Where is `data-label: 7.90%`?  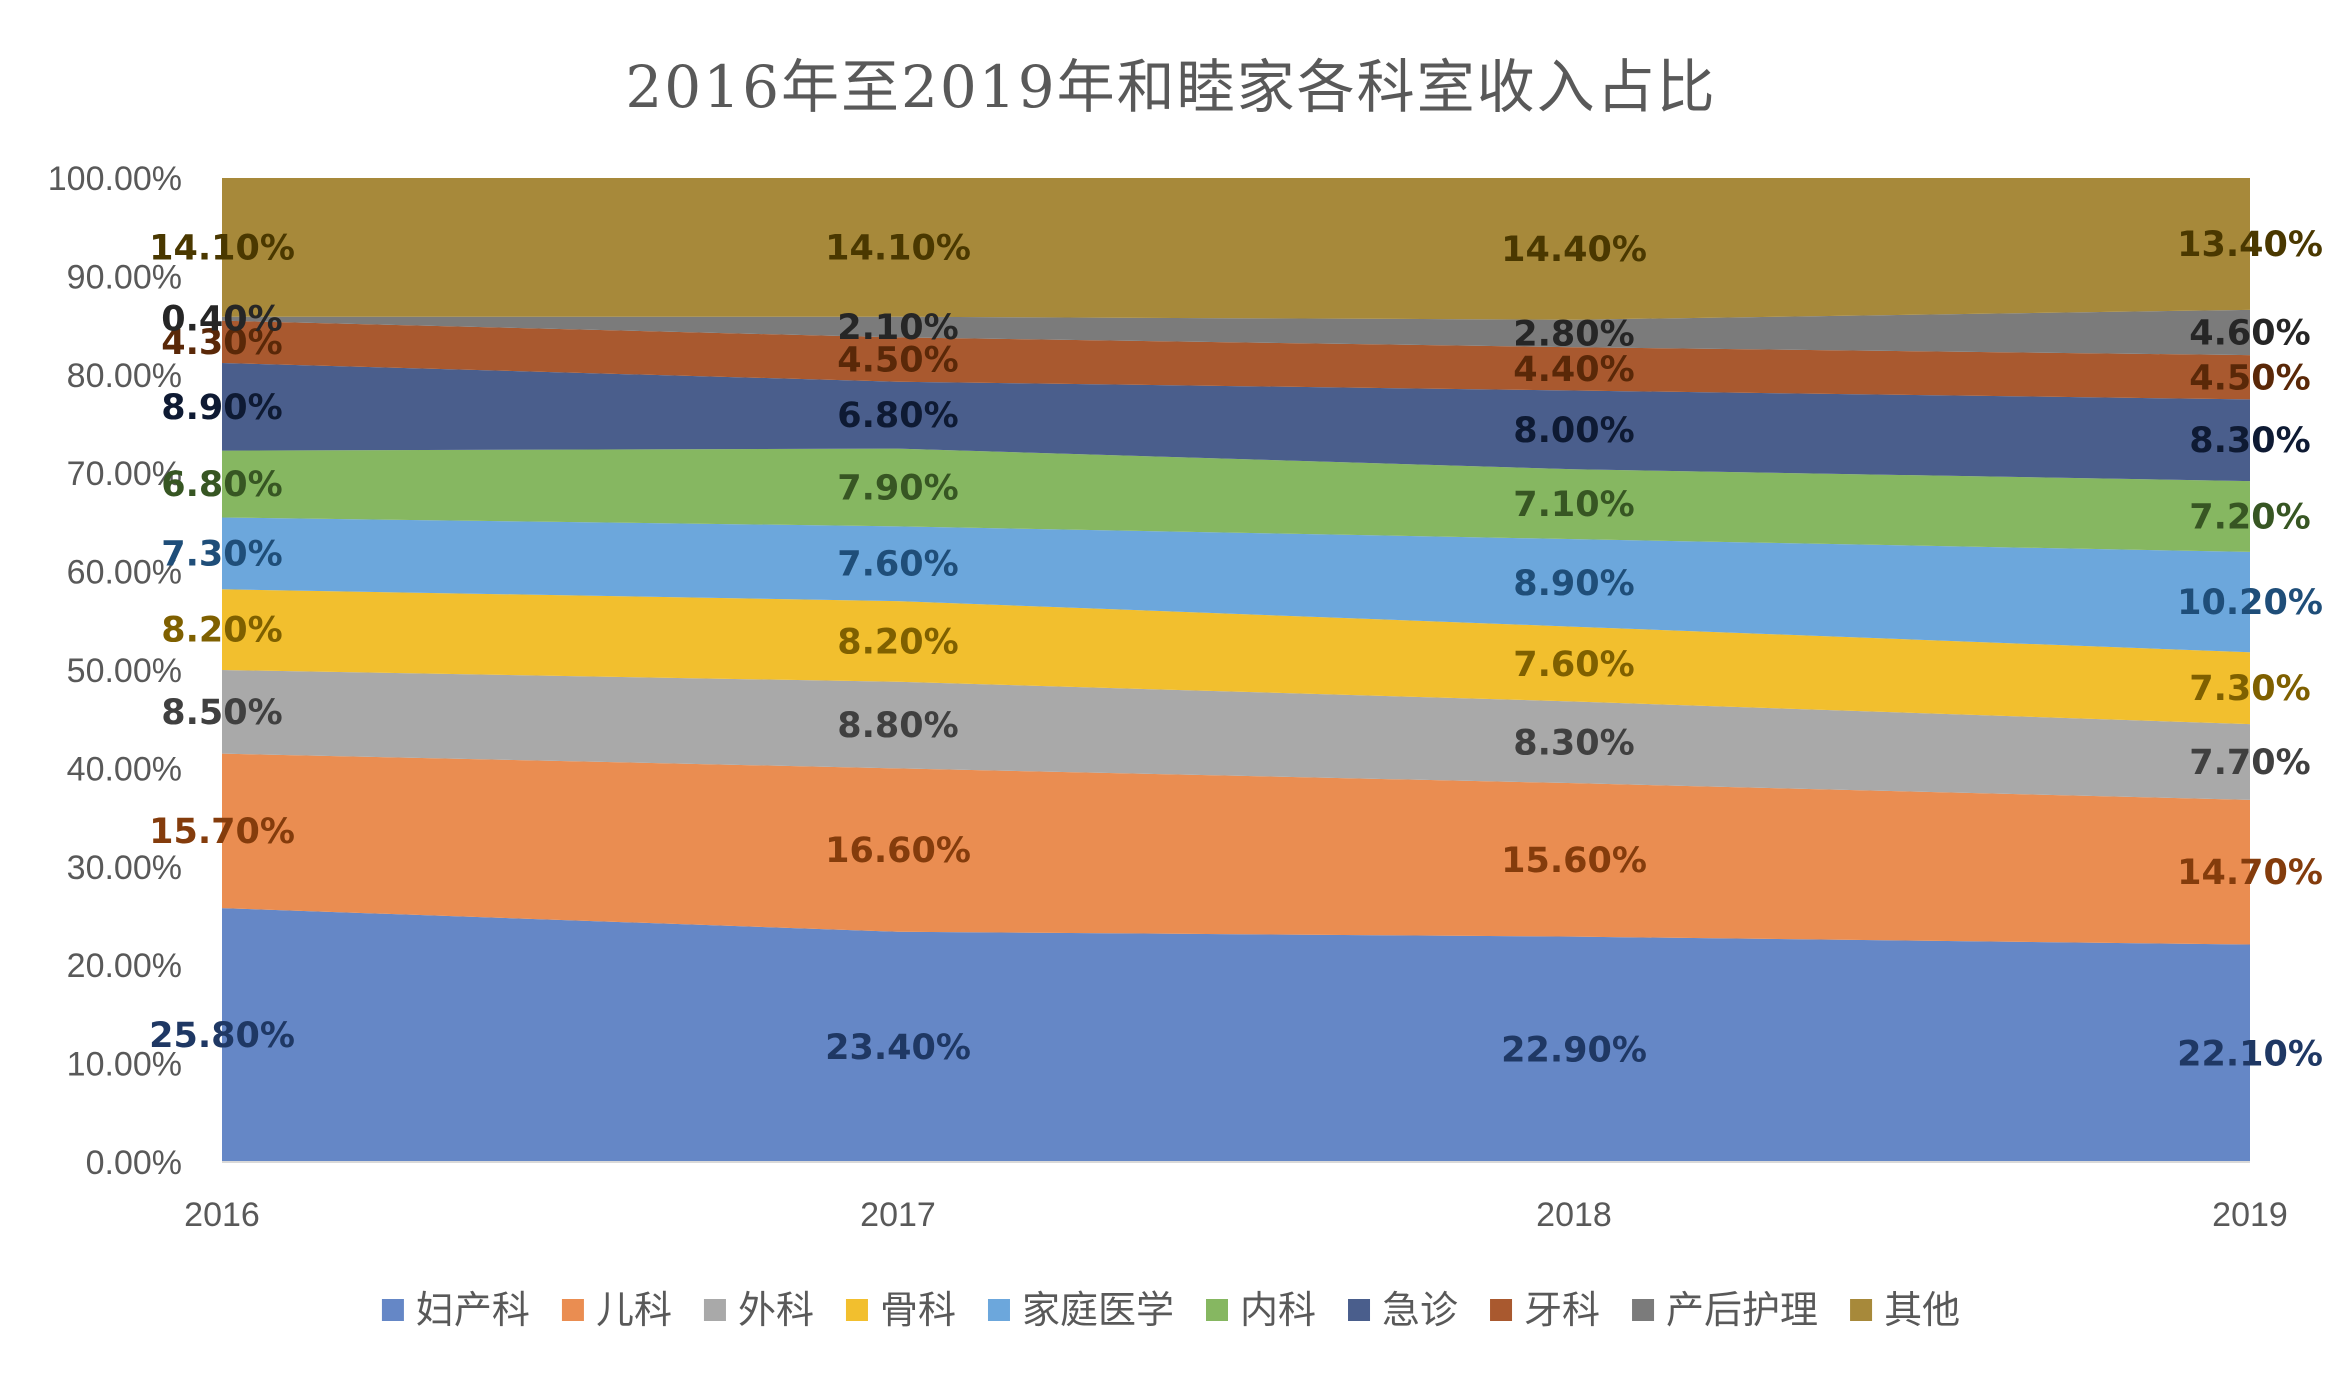
data-label: 7.90% is located at coordinates (897, 488).